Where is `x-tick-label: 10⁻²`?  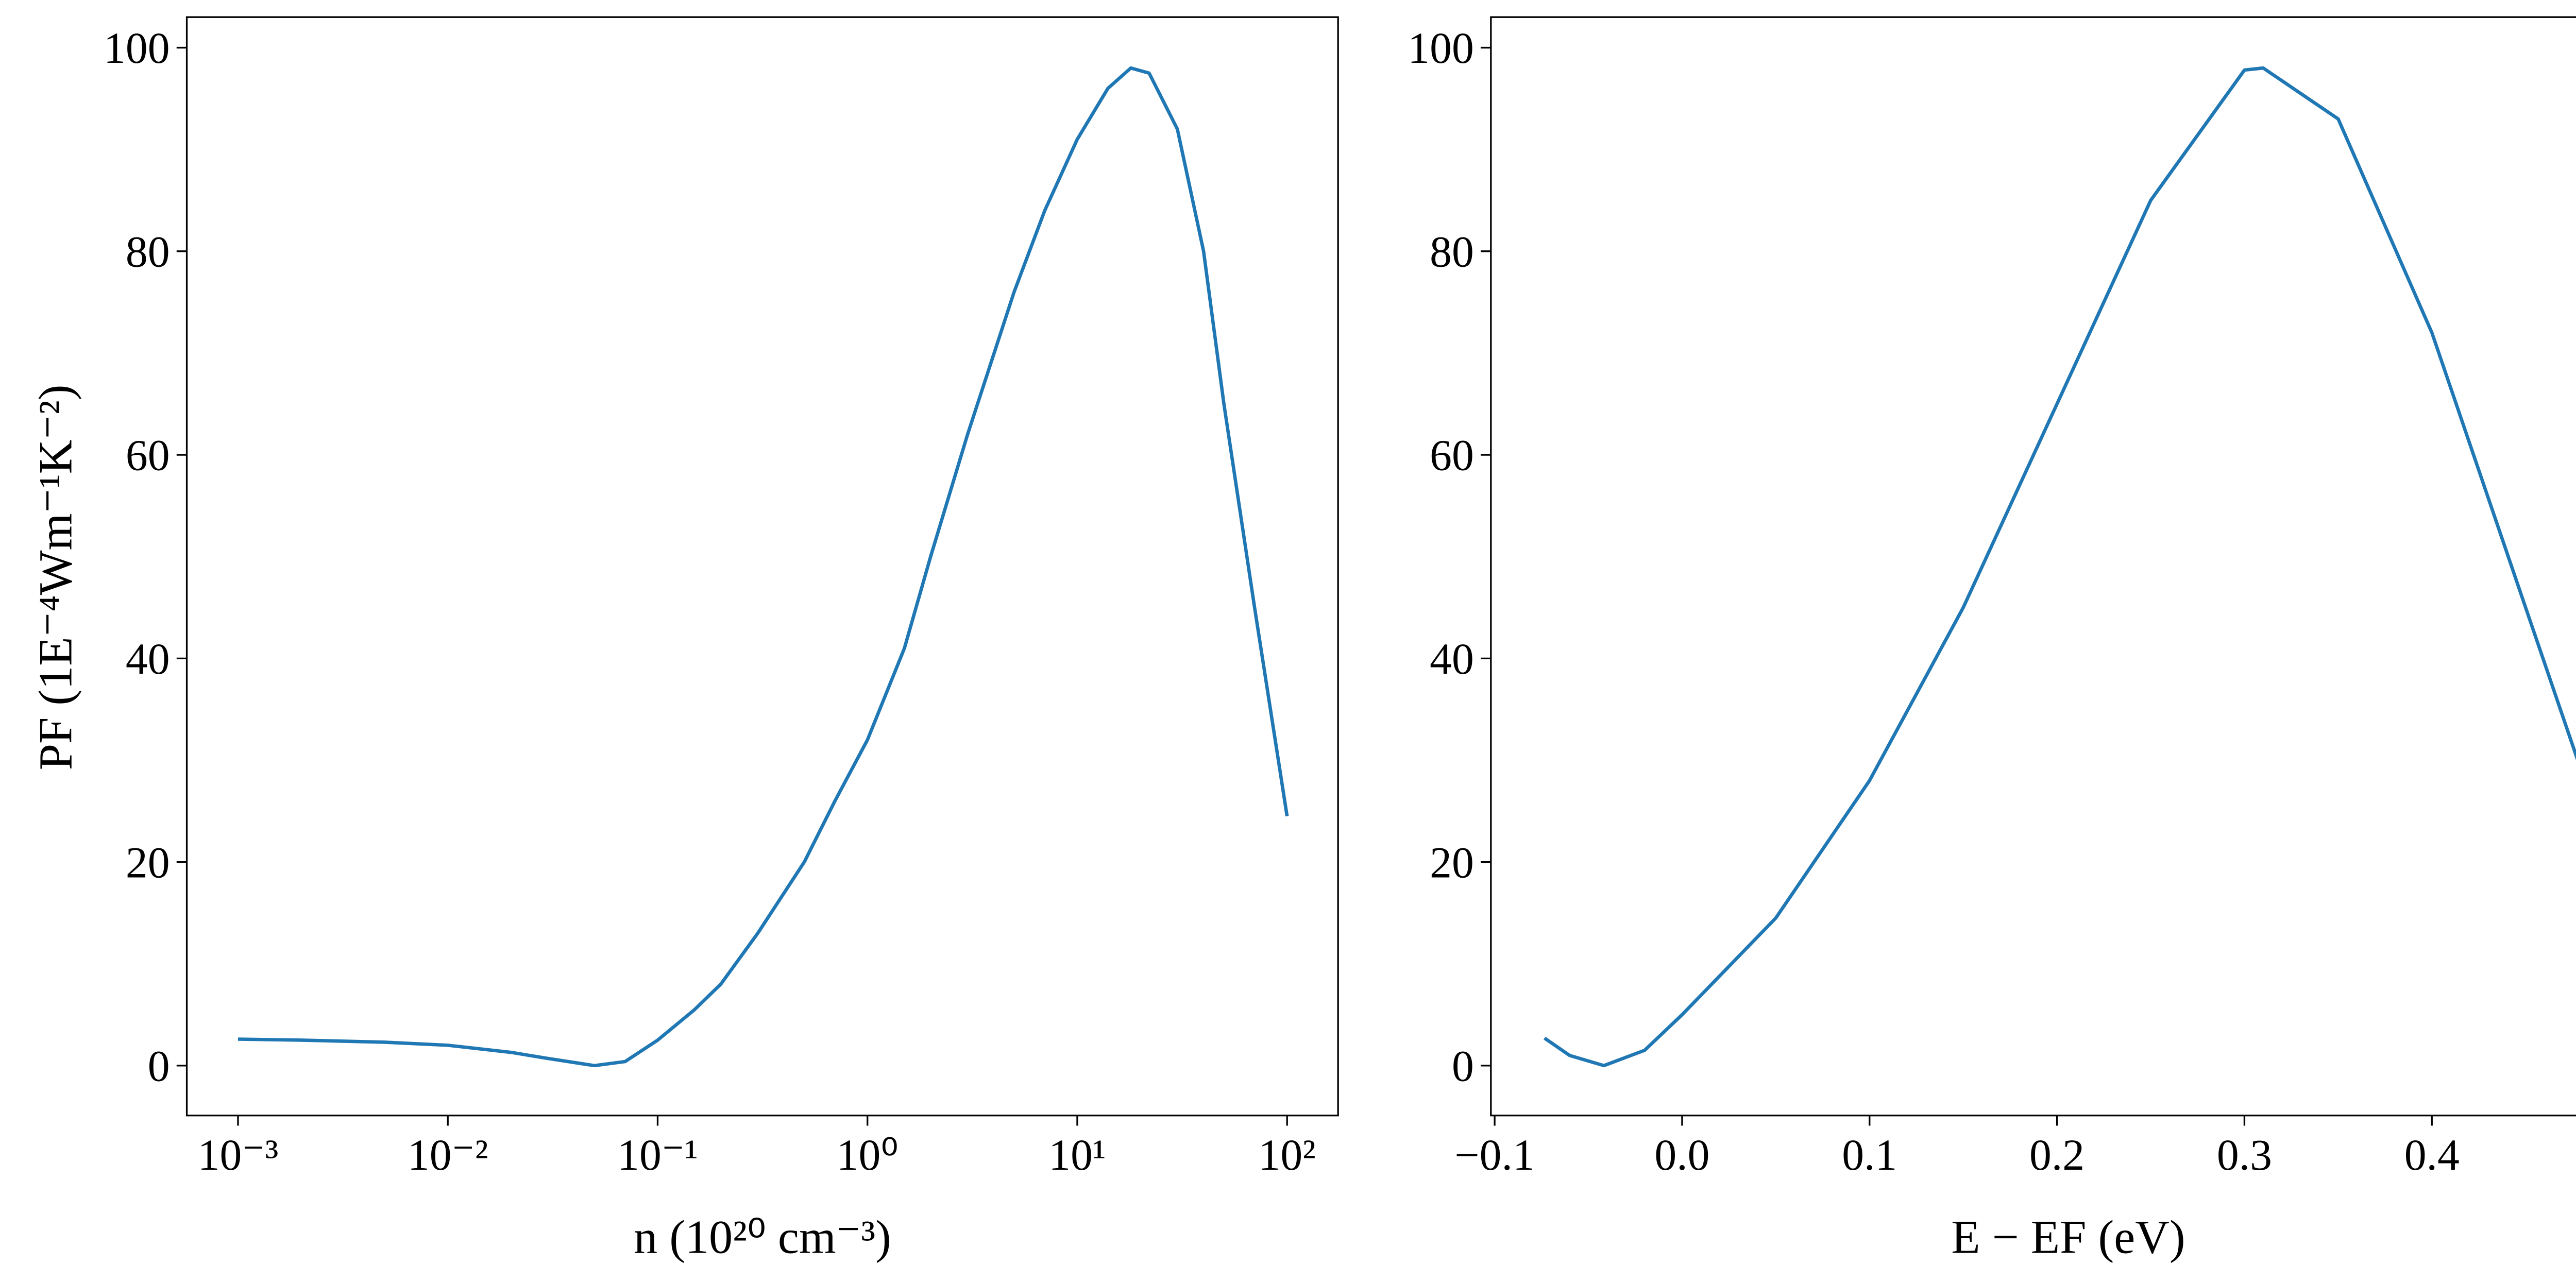
x-tick-label: 10⁻² is located at coordinates (448, 1155).